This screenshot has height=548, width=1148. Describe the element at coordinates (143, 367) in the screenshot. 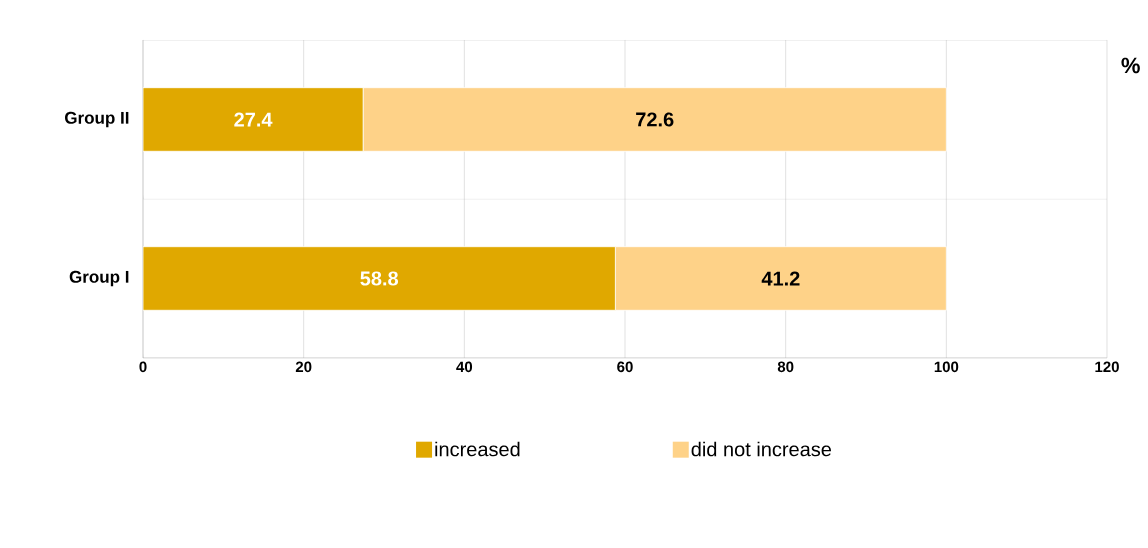

I see `x-tick-label: 0` at that location.